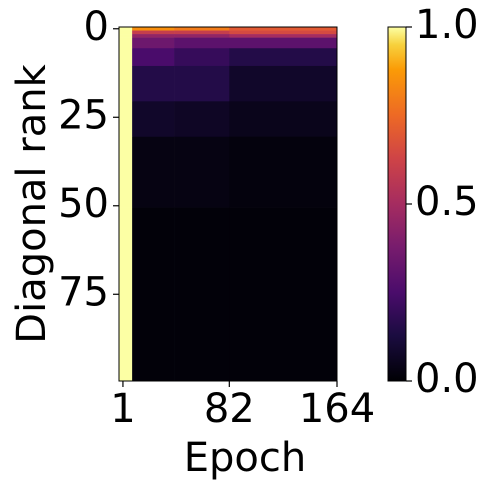 The height and width of the screenshot is (491, 491). Describe the element at coordinates (122, 409) in the screenshot. I see `x-tick-label: 1` at that location.